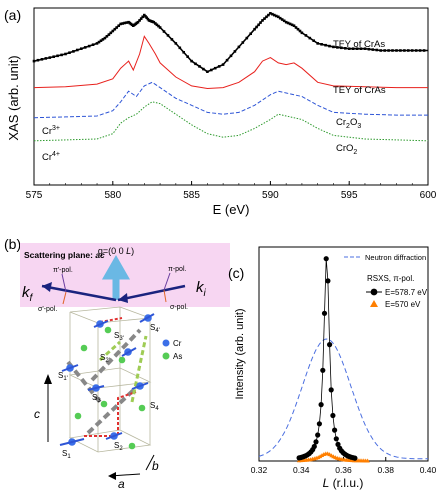  Describe the element at coordinates (403, 304) in the screenshot. I see `legend-off-label: E=570 eV` at that location.